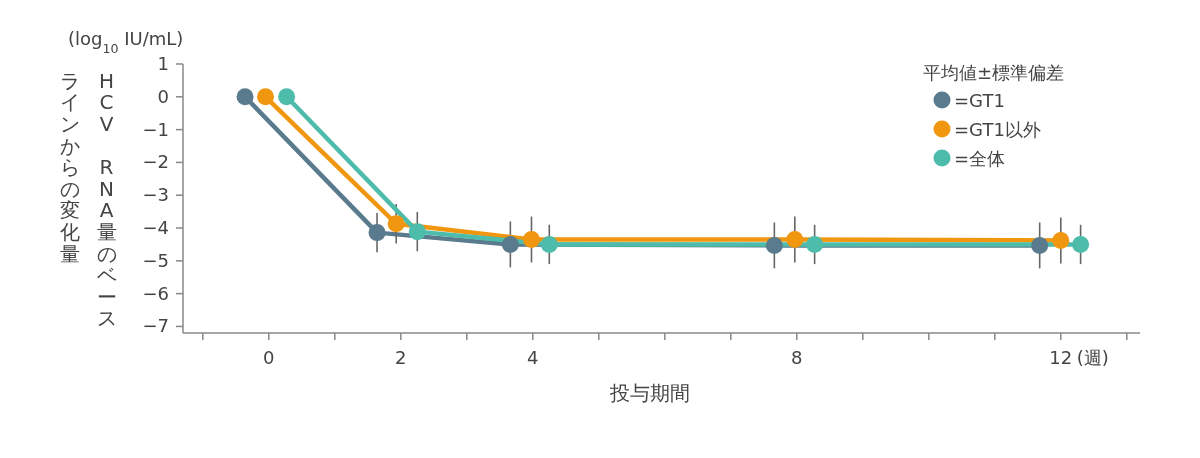 The height and width of the screenshot is (458, 1200). I want to click on x-tick-label: 0, so click(269, 357).